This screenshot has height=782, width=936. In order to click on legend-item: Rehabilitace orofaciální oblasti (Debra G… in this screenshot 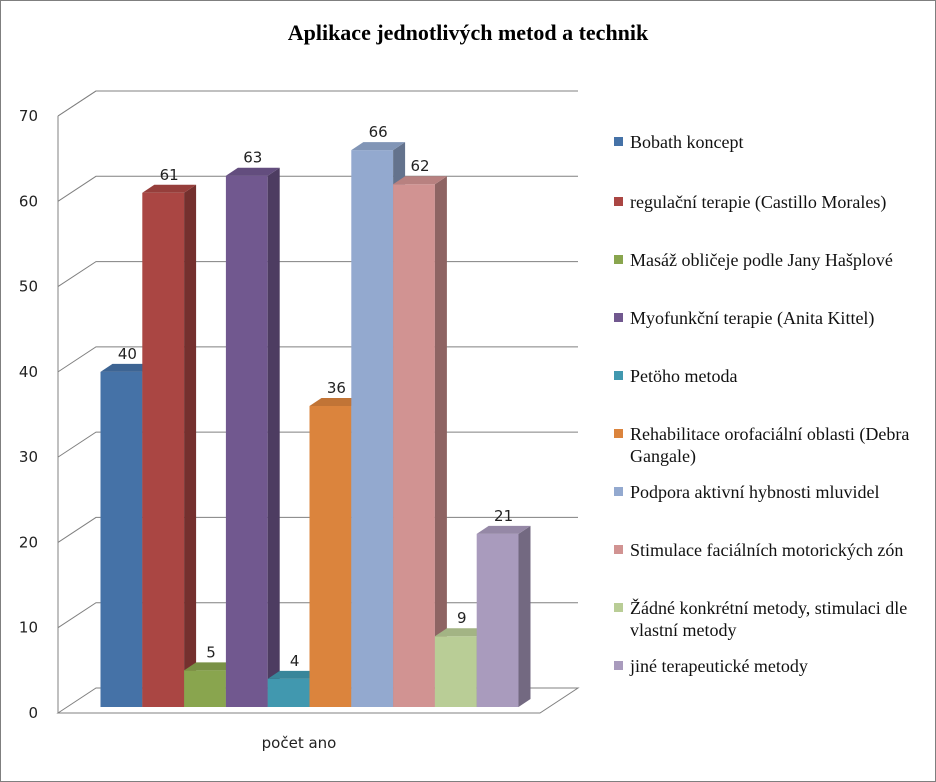, I will do `click(761, 445)`.